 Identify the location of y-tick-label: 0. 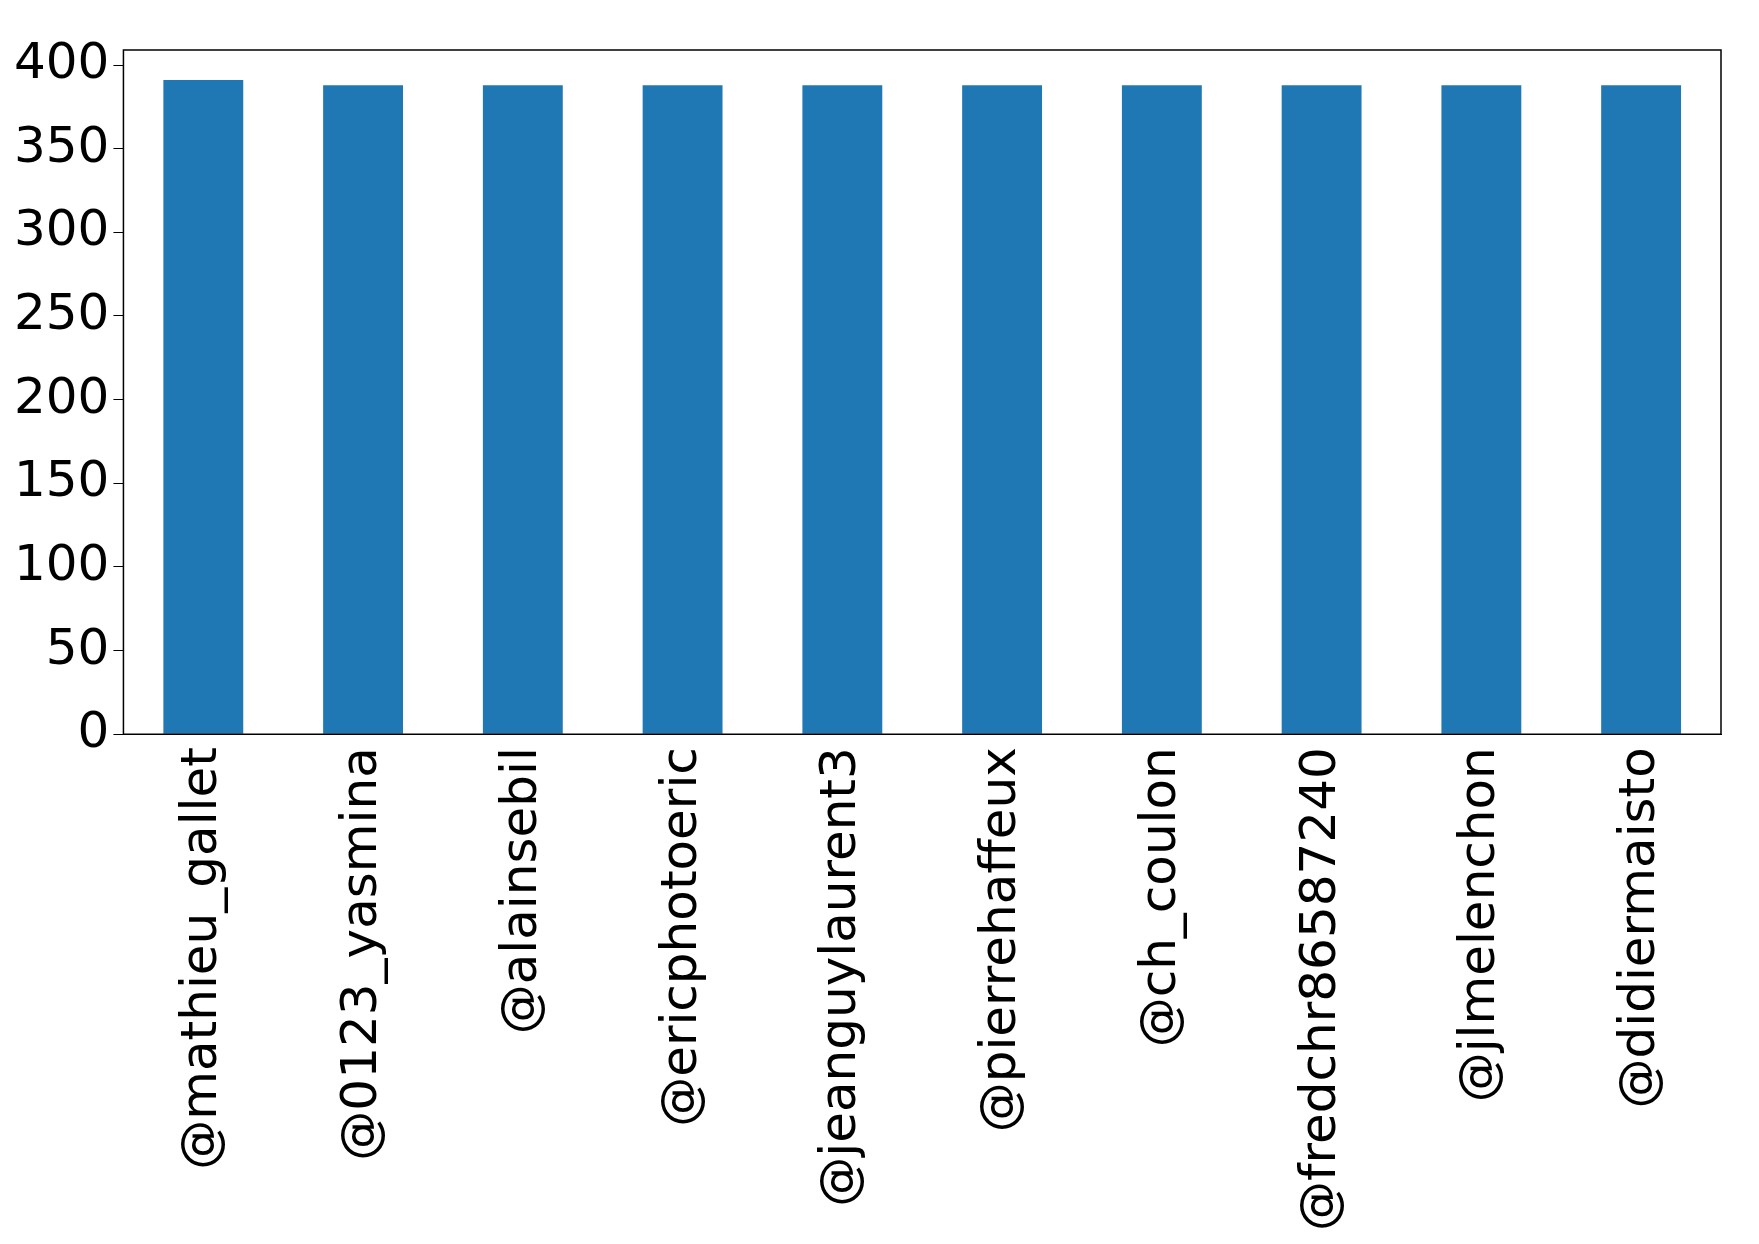
(93, 730).